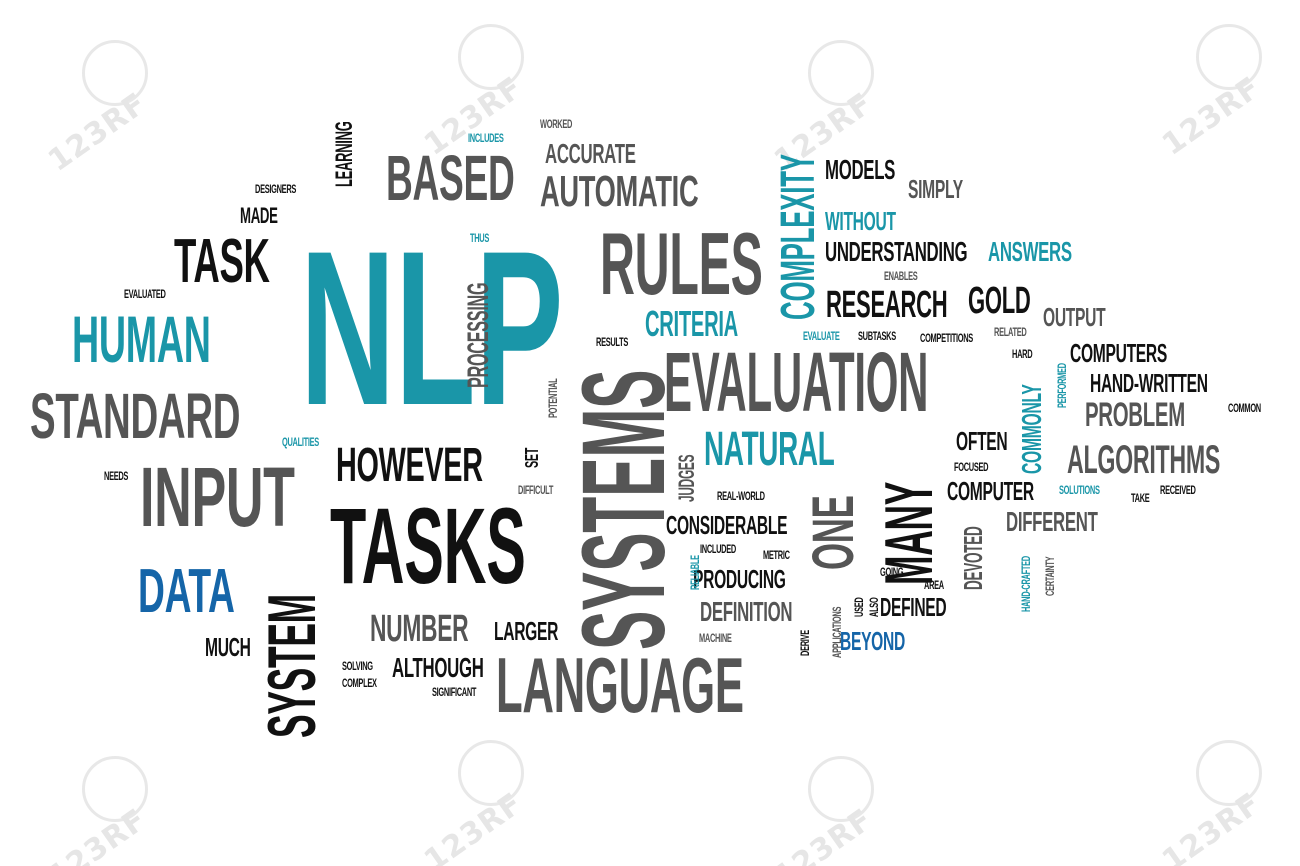 This screenshot has height=866, width=1300. What do you see at coordinates (872, 641) in the screenshot?
I see `word-beyond: BEYOND` at bounding box center [872, 641].